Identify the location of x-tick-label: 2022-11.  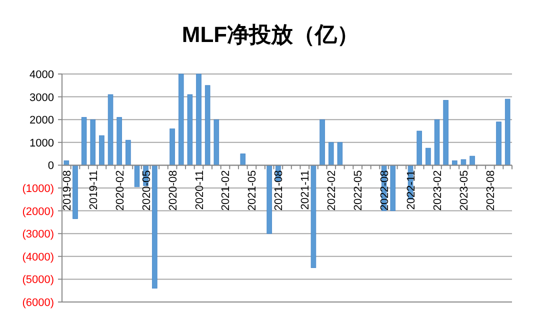
(412, 190).